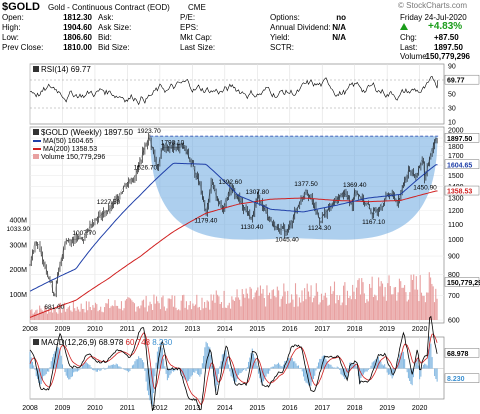 Image resolution: width=480 pixels, height=414 pixels. I want to click on macd-hist-legend: 8.230, so click(162, 342).